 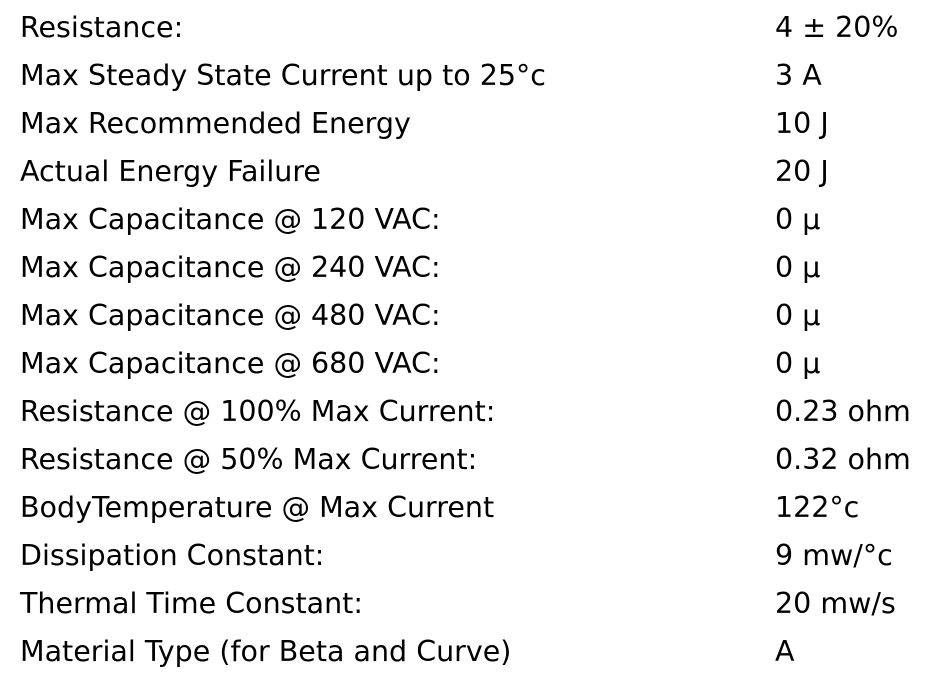 What do you see at coordinates (843, 459) in the screenshot?
I see `spec-value: 0.32 ohm` at bounding box center [843, 459].